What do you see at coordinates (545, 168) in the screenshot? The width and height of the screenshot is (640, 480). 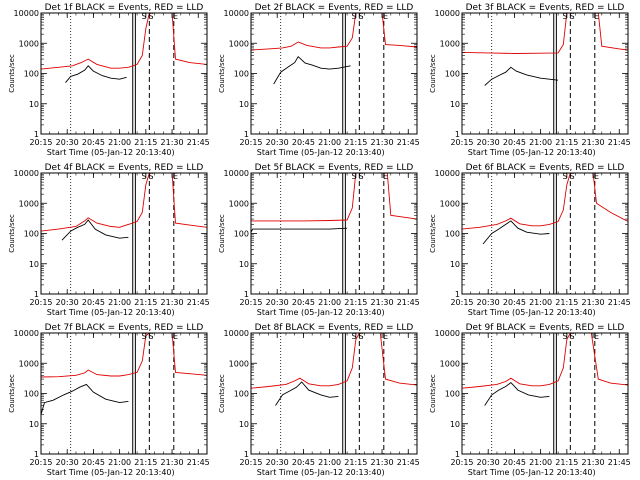 I see `panel-title: Det 6f BLACK = Events, RED = LLD` at bounding box center [545, 168].